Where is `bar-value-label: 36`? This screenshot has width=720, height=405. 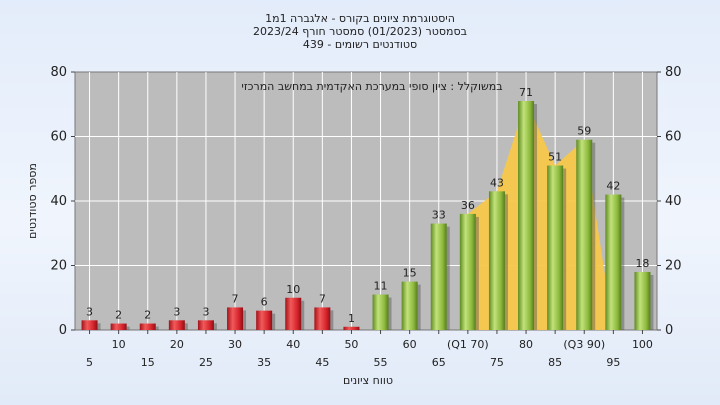 bar-value-label: 36 is located at coordinates (468, 205).